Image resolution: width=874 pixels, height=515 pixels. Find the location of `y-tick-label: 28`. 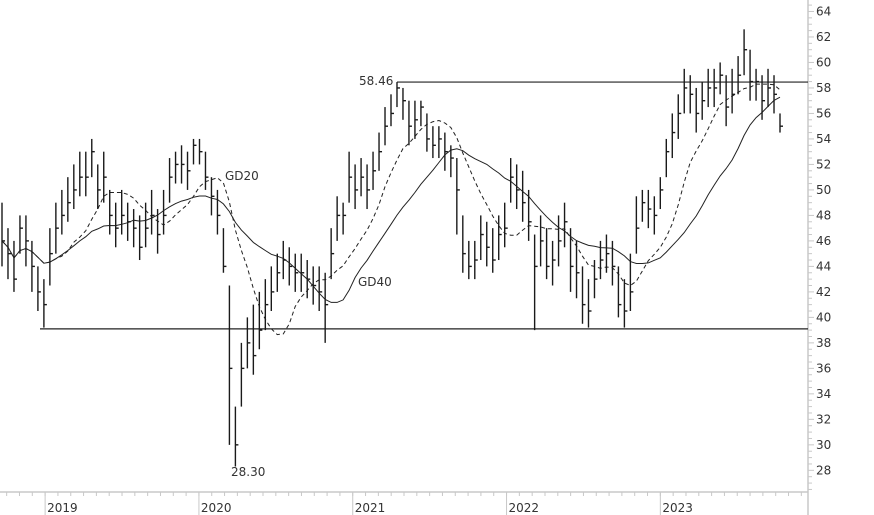

y-tick-label: 28 is located at coordinates (823, 470).